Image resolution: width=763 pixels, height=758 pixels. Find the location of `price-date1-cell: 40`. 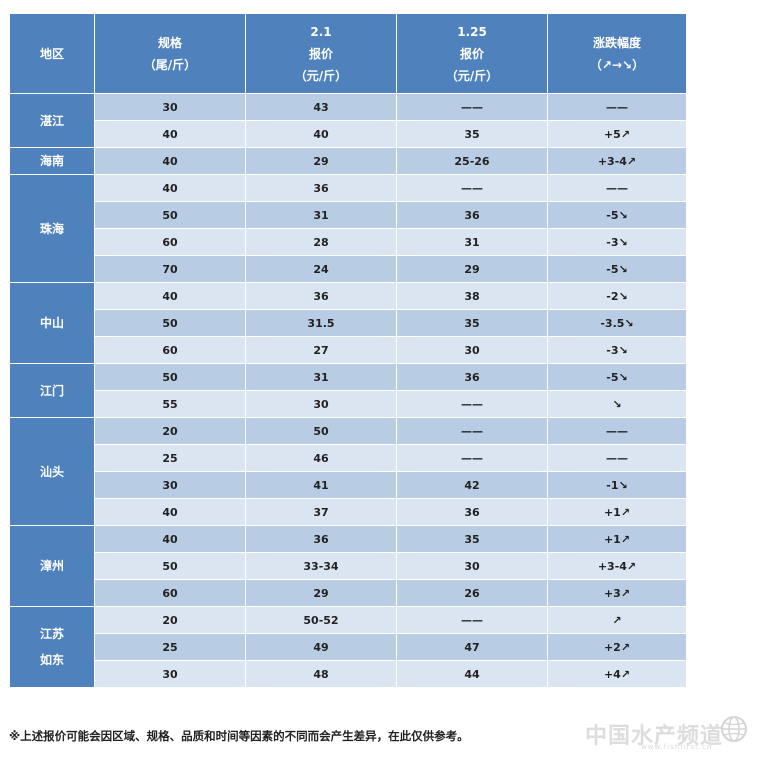

price-date1-cell: 40 is located at coordinates (321, 134).